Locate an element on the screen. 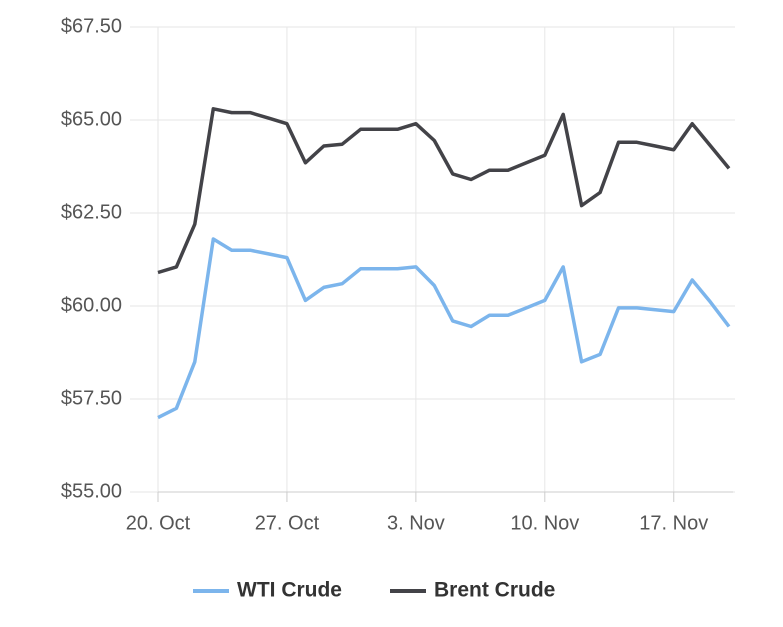 The image size is (783, 627). x-tick-label: 27. Oct is located at coordinates (287, 523).